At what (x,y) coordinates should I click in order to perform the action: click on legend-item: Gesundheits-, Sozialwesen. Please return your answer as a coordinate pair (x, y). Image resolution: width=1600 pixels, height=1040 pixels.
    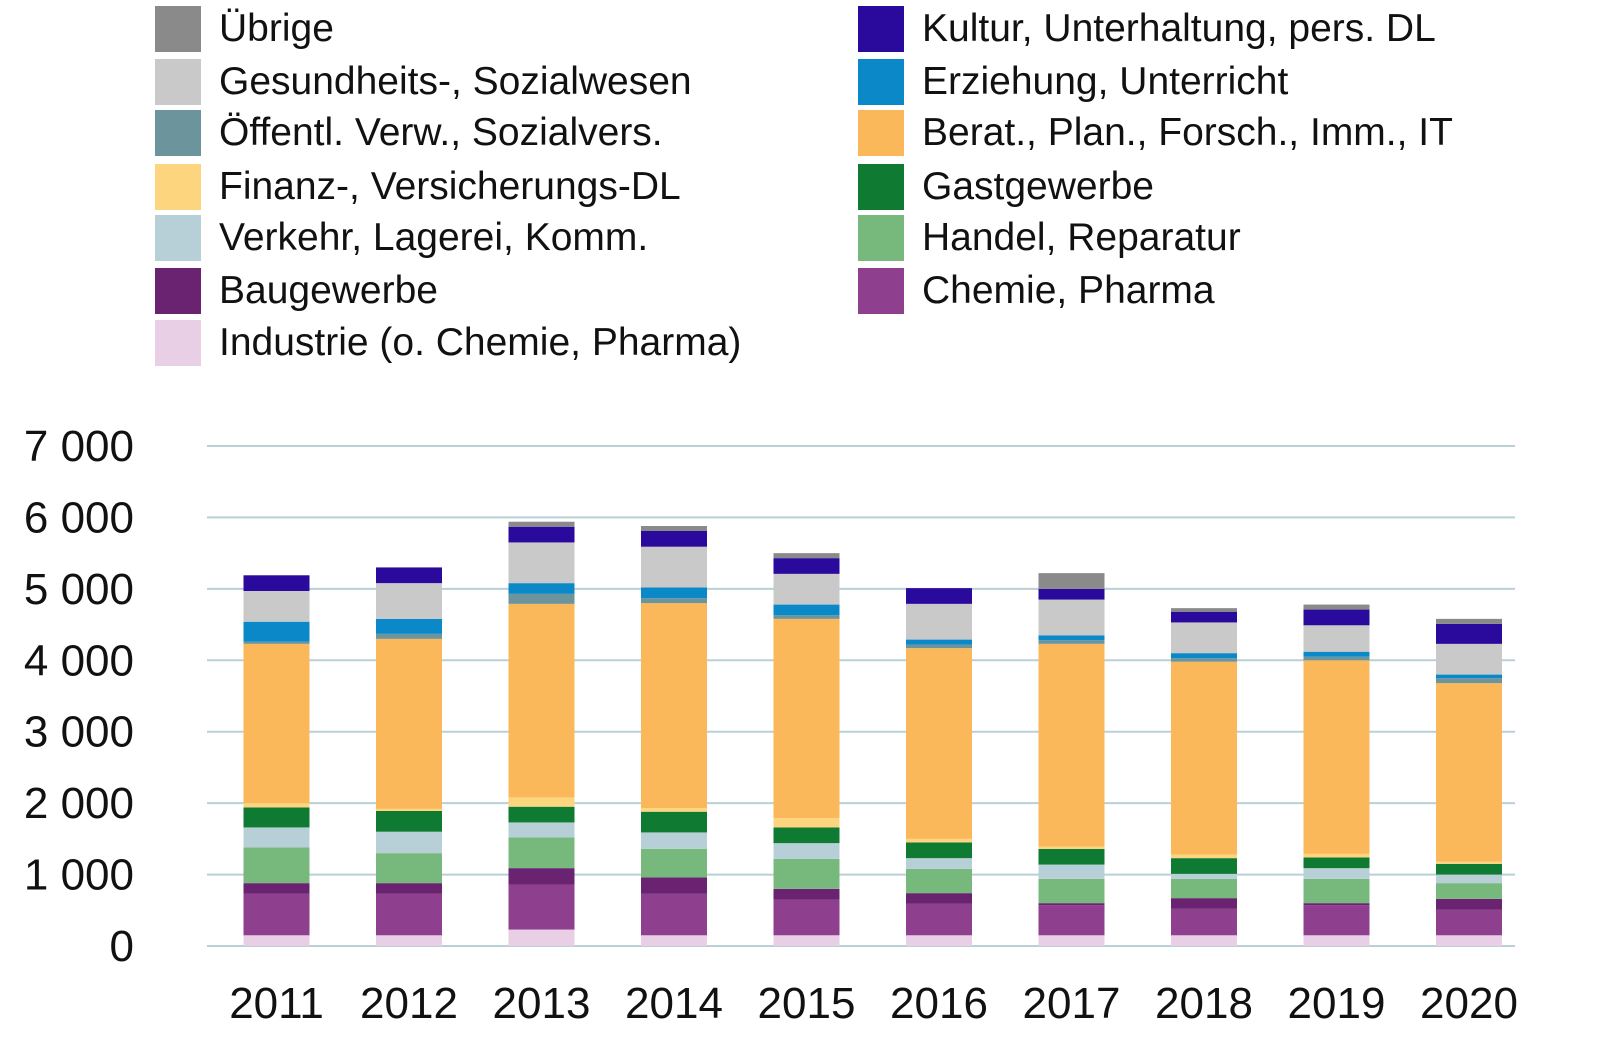
    Looking at the image, I should click on (423, 82).